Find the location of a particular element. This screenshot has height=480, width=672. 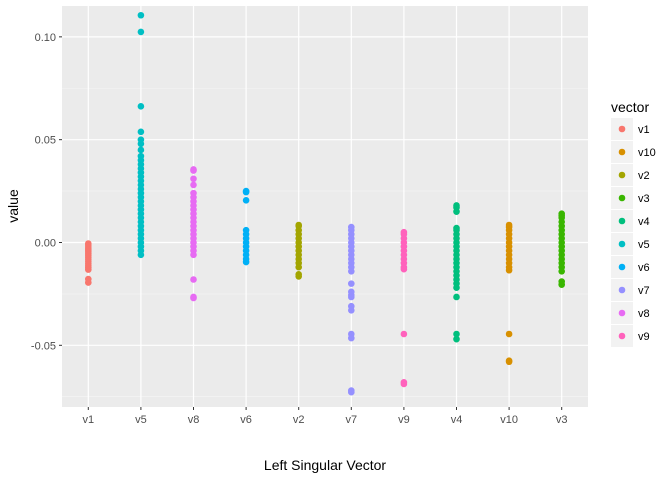

x-tick-label: v4 is located at coordinates (457, 420).